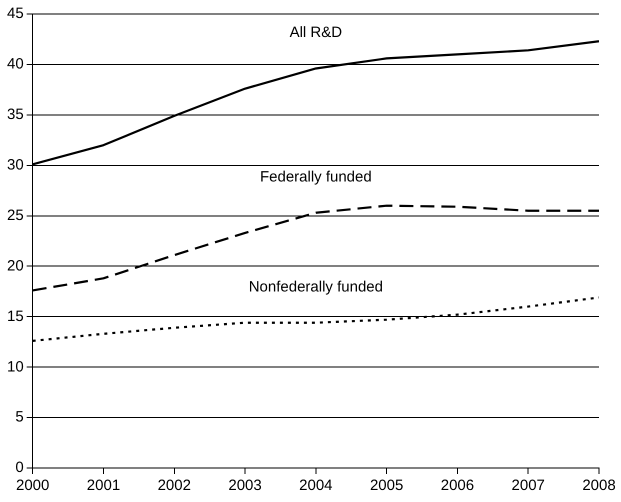  I want to click on x-tick-label: 2000, so click(33, 485).